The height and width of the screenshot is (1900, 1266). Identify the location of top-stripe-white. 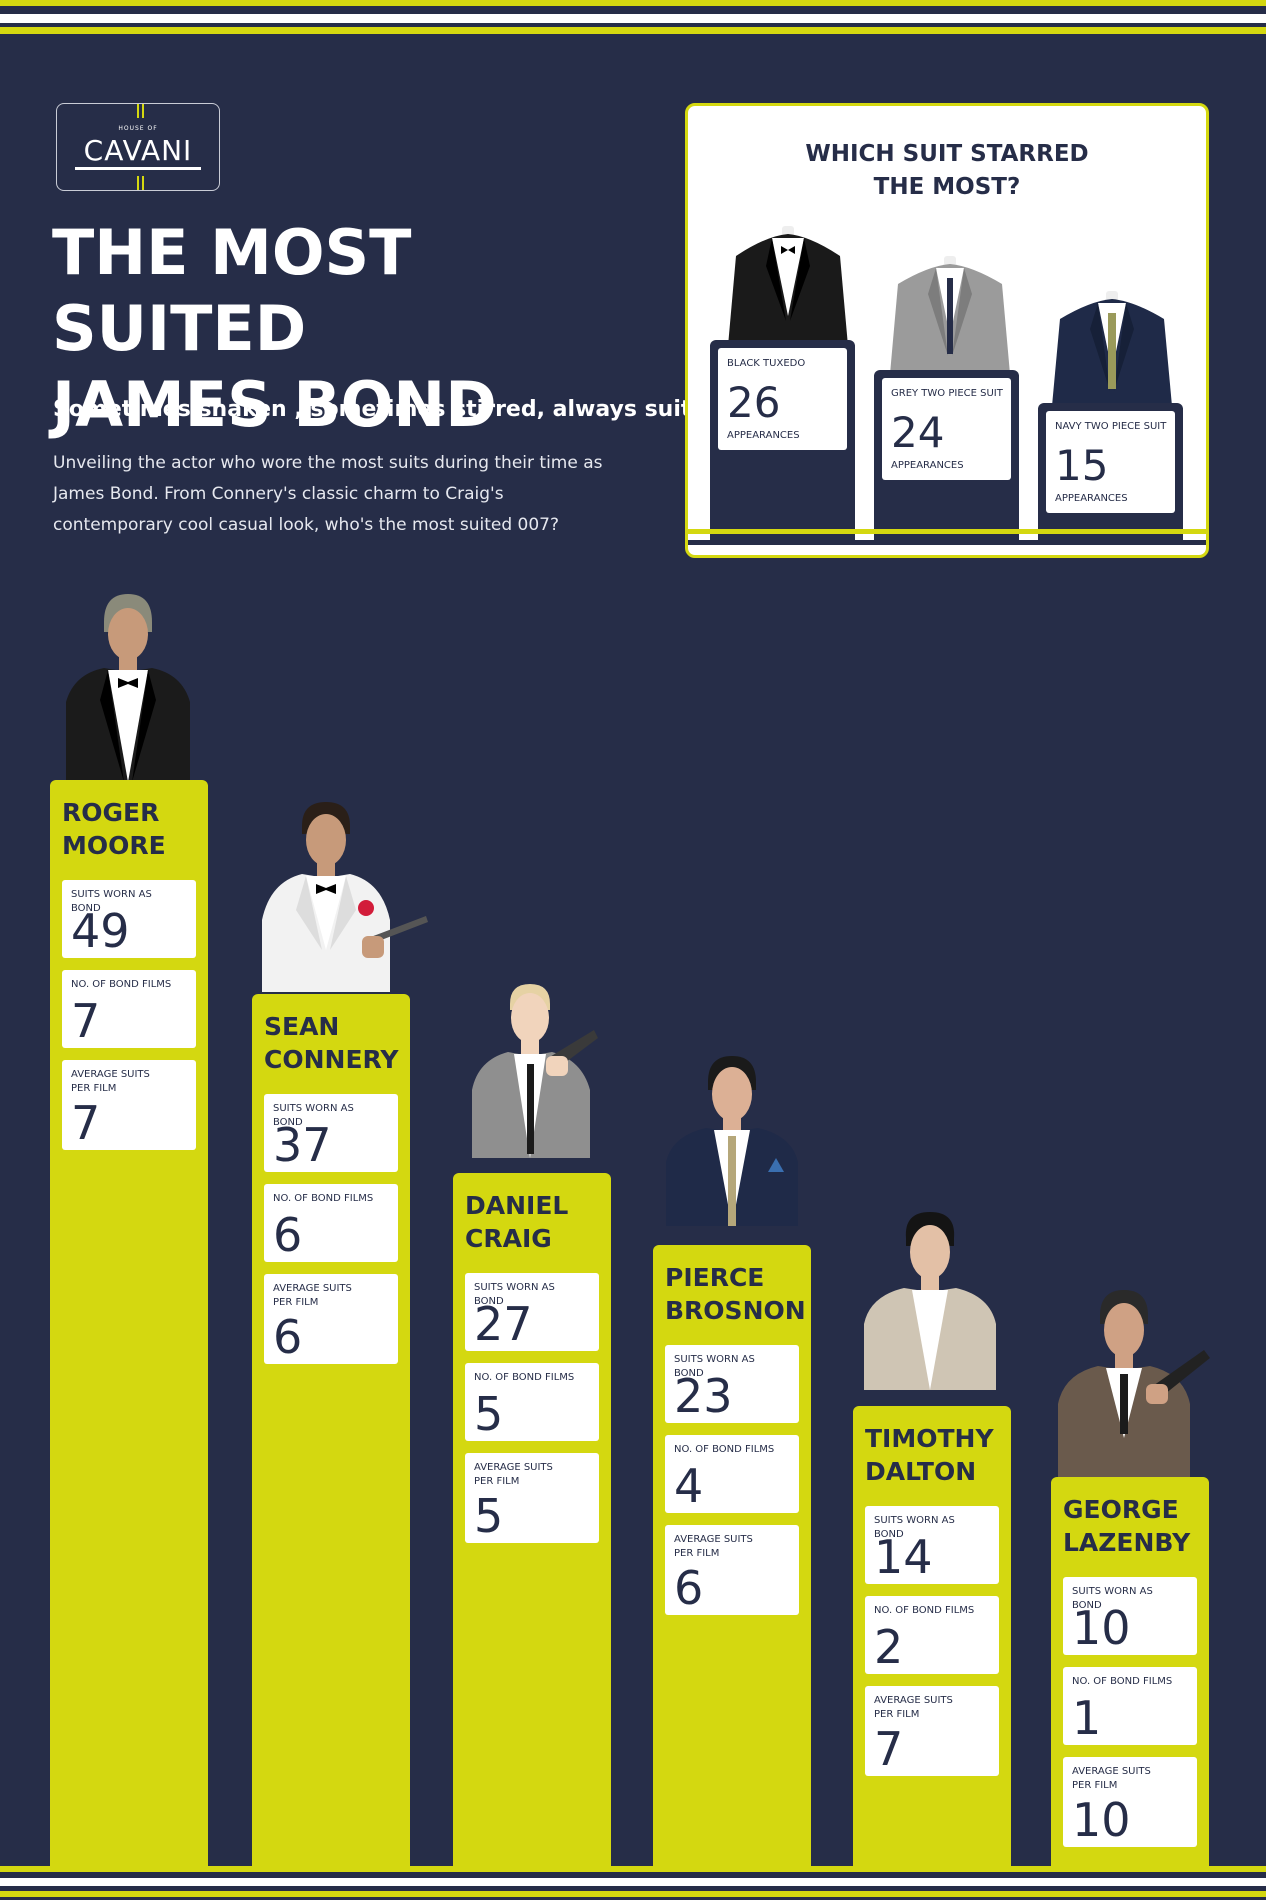
(633, 18).